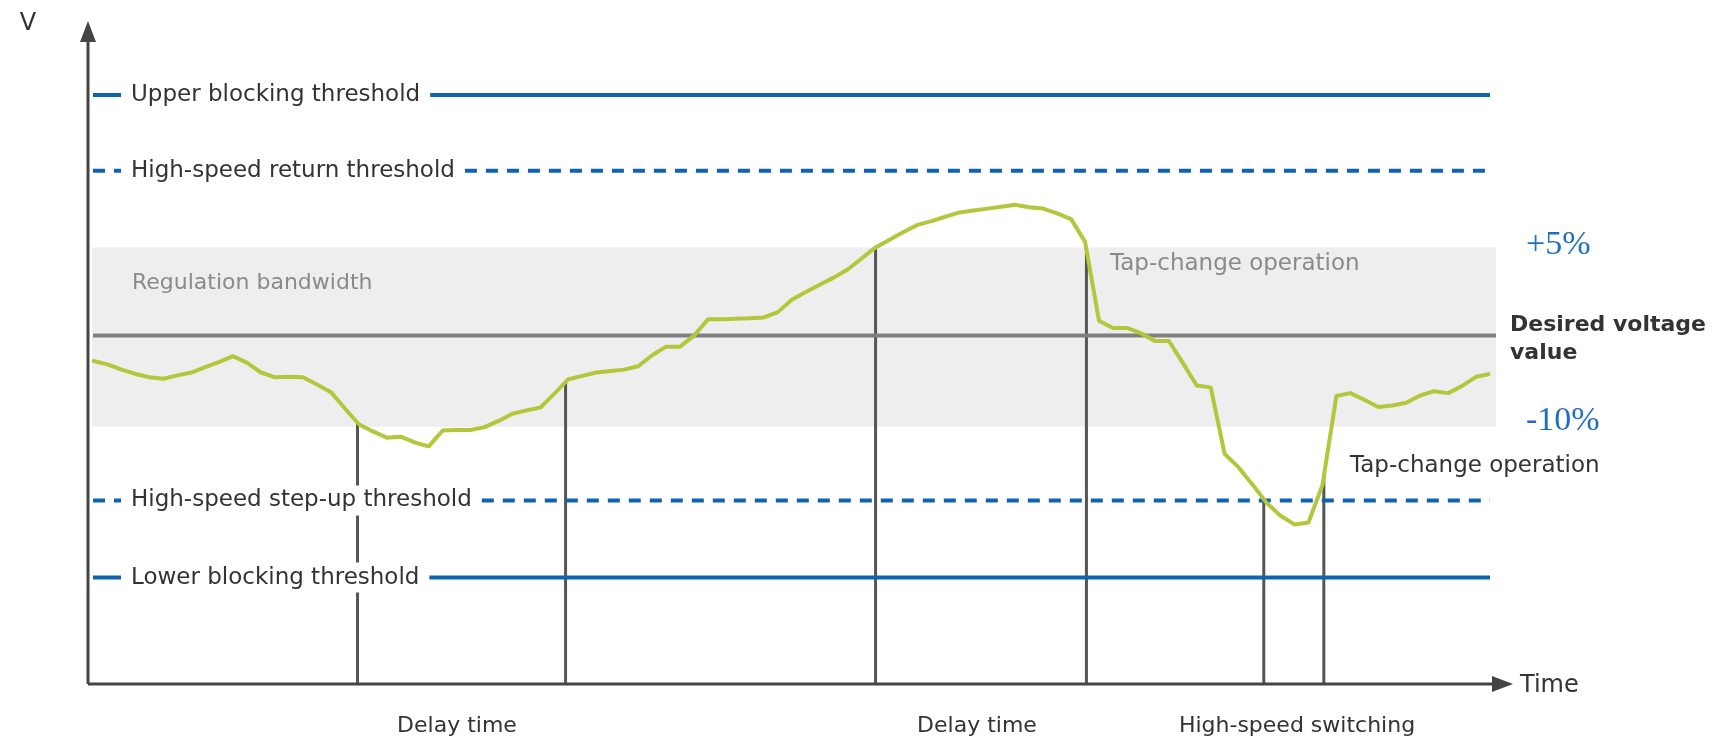 The width and height of the screenshot is (1724, 745). Describe the element at coordinates (252, 281) in the screenshot. I see `band-label: Regulation bandwidth` at that location.